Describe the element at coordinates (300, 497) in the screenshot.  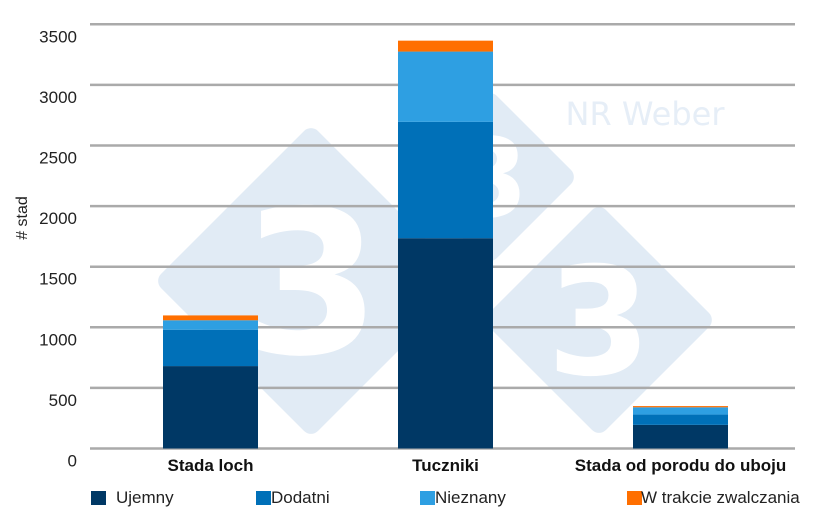
I see `legend-label: Dodatni` at that location.